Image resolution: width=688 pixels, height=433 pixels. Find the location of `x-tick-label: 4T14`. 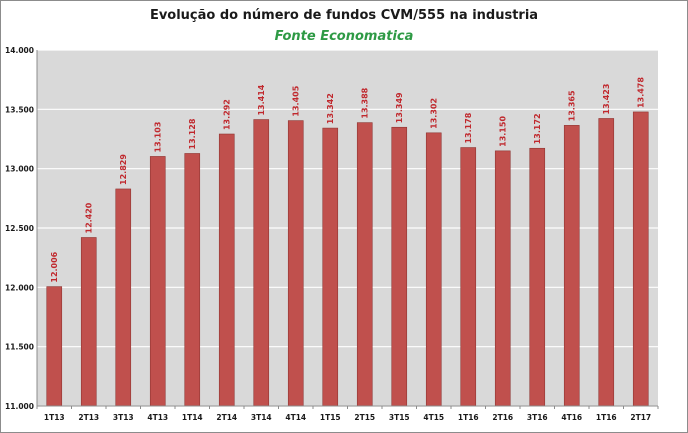

x-tick-label: 4T14 is located at coordinates (295, 417).